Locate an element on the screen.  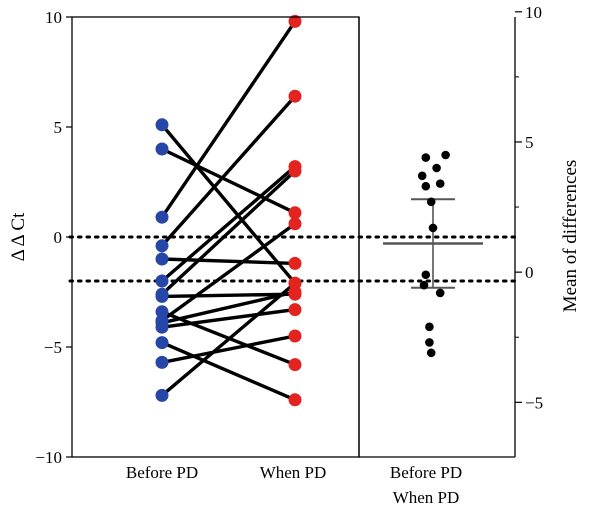
mean-error-bar is located at coordinates (433, 243).